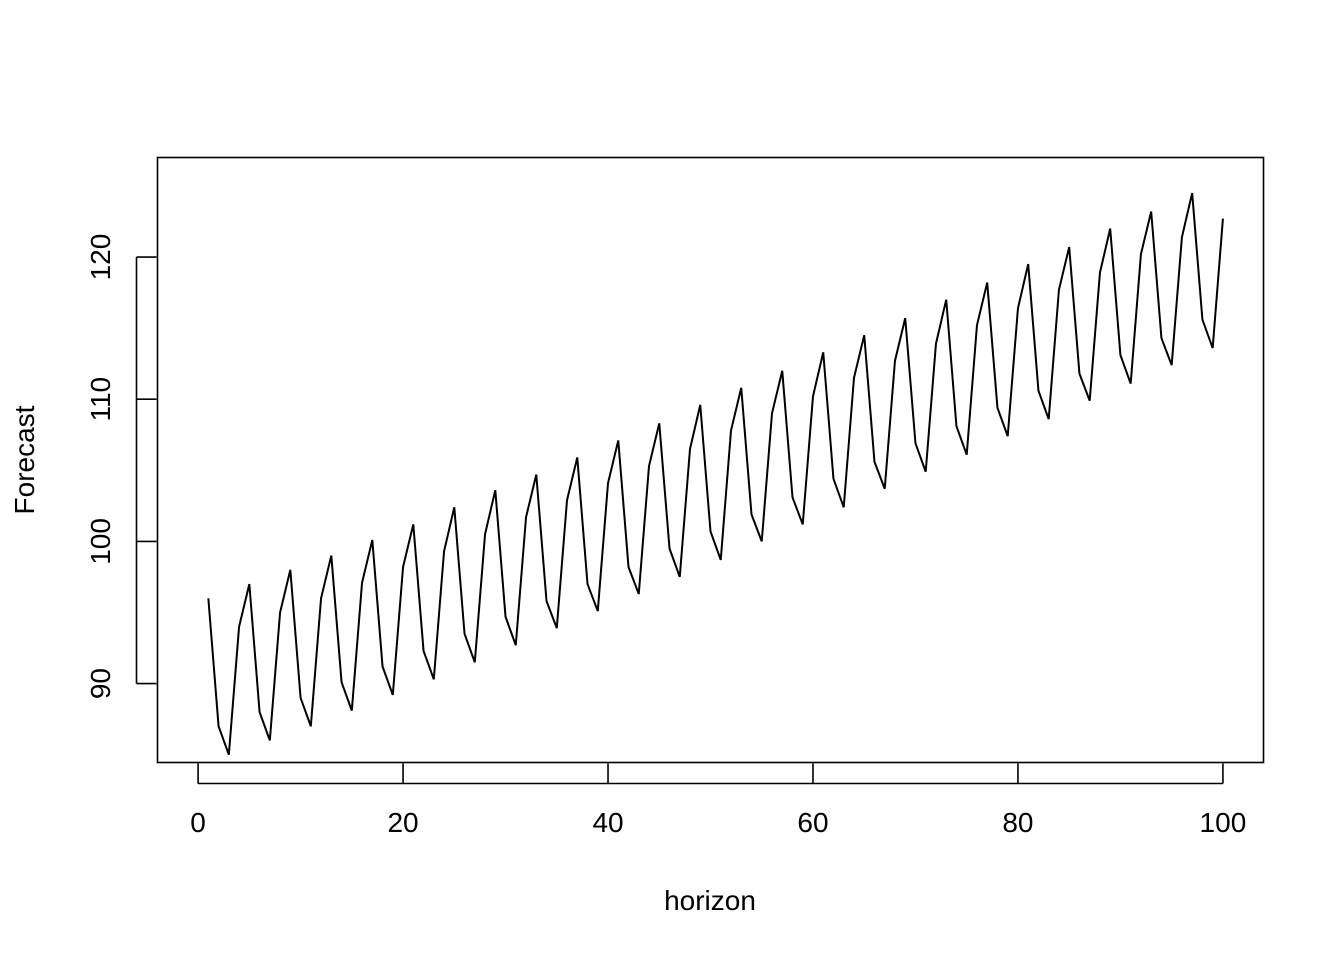 This screenshot has width=1344, height=960. Describe the element at coordinates (710, 900) in the screenshot. I see `x-axis-label: horizon` at that location.